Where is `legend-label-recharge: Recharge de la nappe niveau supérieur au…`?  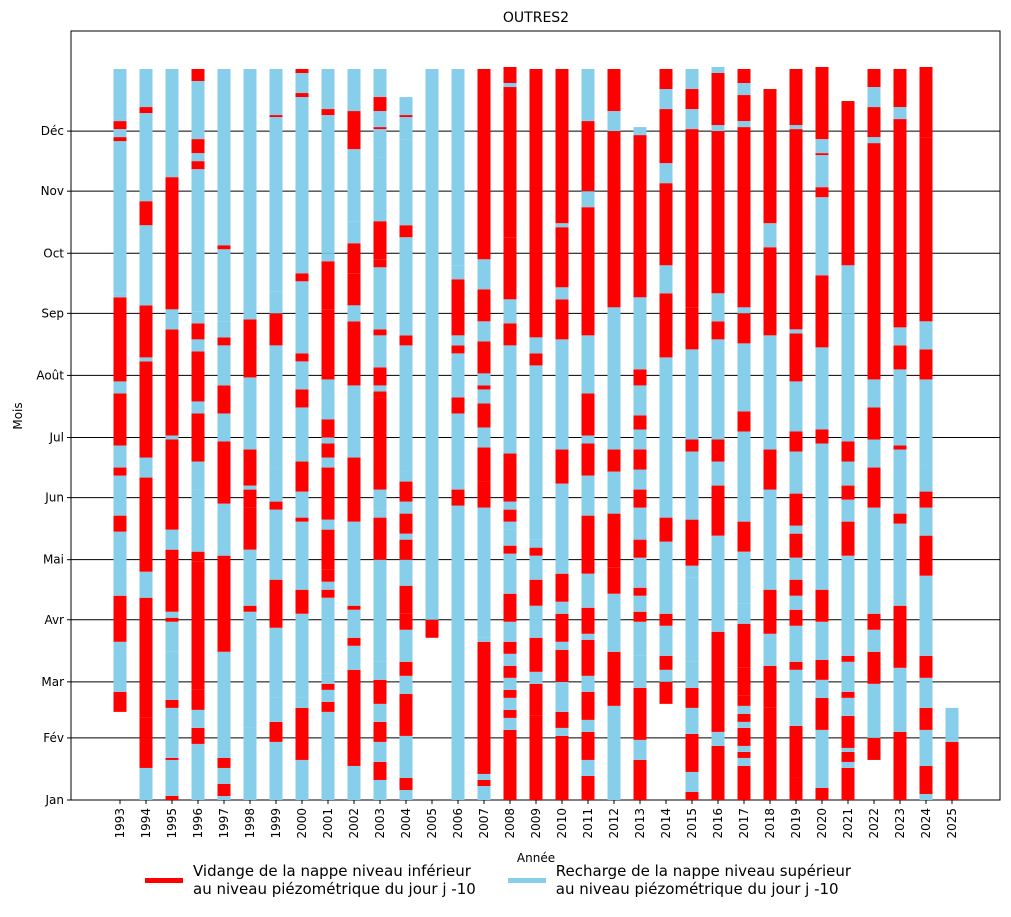 legend-label-recharge: Recharge de la nappe niveau supérieur au… is located at coordinates (703, 880).